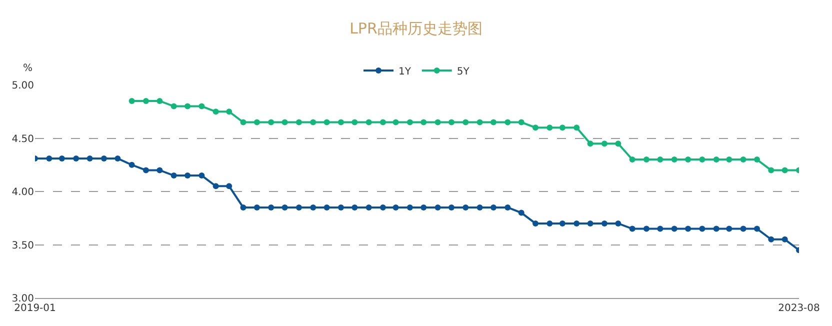  What do you see at coordinates (23, 139) in the screenshot?
I see `y-tick-label: 4.50` at bounding box center [23, 139].